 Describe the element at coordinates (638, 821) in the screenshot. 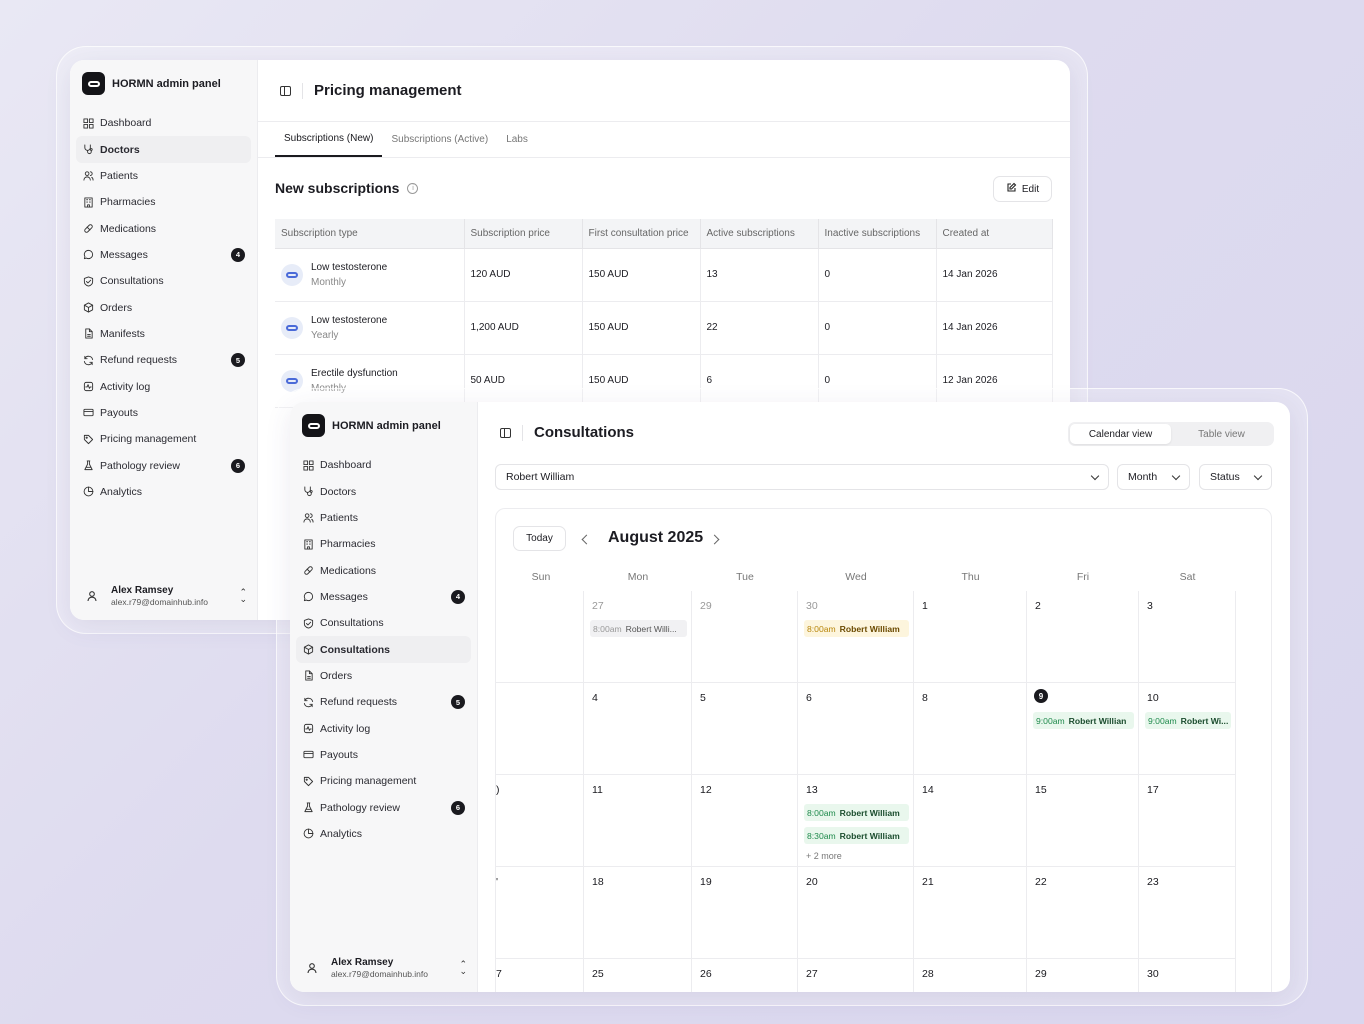

I see `calendar-day-cell: 11` at that location.